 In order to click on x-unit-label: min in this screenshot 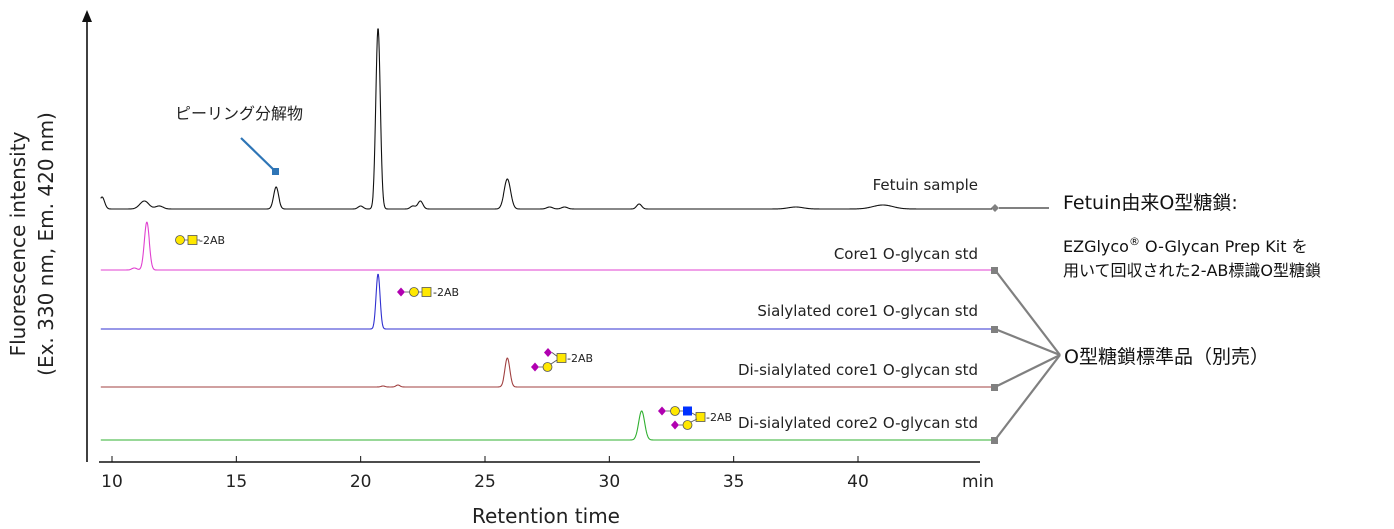, I will do `click(978, 482)`.